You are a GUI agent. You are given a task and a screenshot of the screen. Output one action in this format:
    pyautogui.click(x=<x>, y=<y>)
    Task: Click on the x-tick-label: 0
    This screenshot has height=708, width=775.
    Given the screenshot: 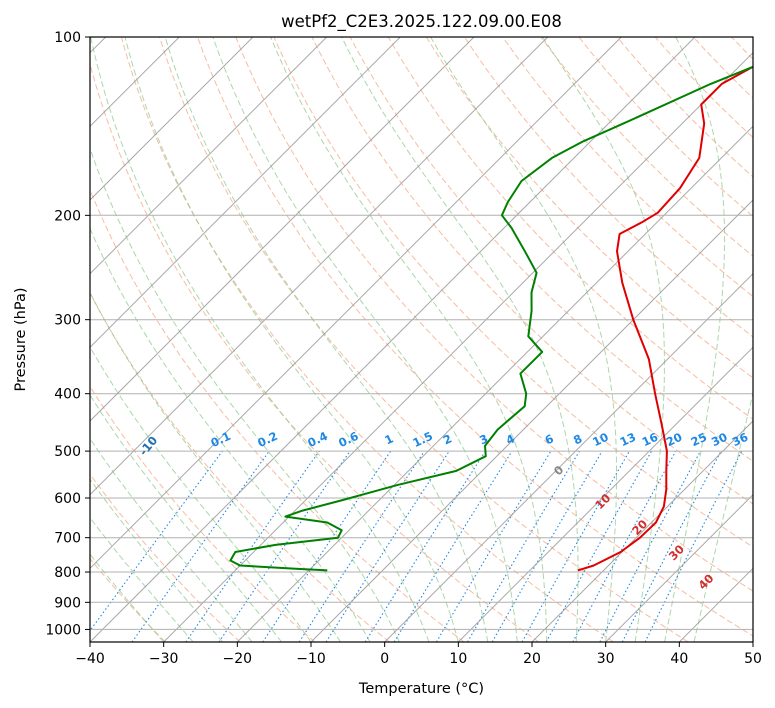 What is the action you would take?
    pyautogui.click(x=384, y=659)
    